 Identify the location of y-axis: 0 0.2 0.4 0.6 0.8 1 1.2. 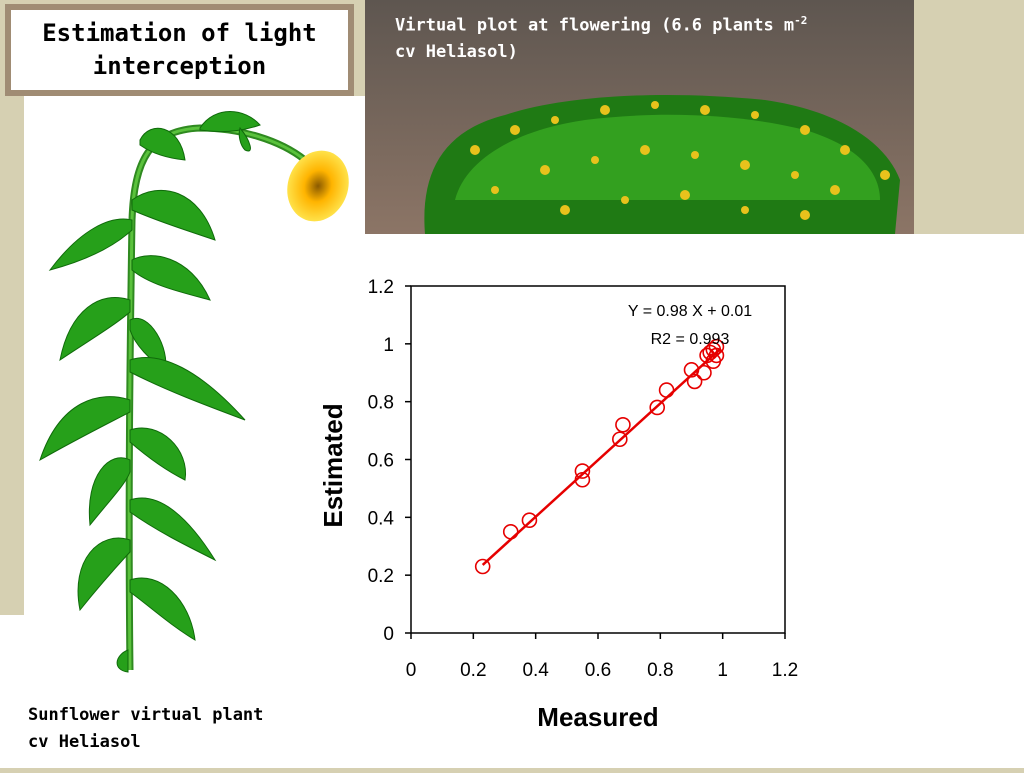
(389, 461).